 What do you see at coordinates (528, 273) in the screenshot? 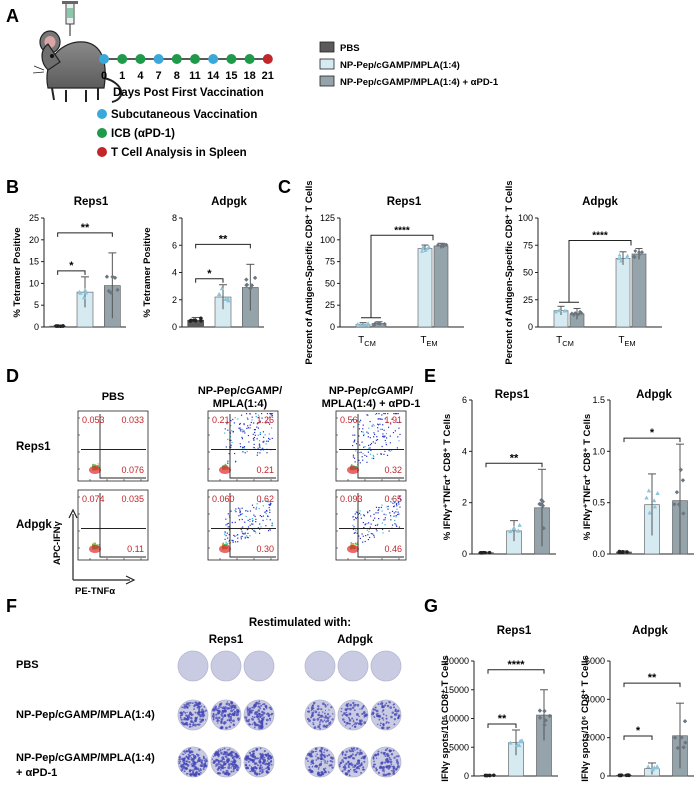
I see `y-tick-label: 50` at bounding box center [528, 273].